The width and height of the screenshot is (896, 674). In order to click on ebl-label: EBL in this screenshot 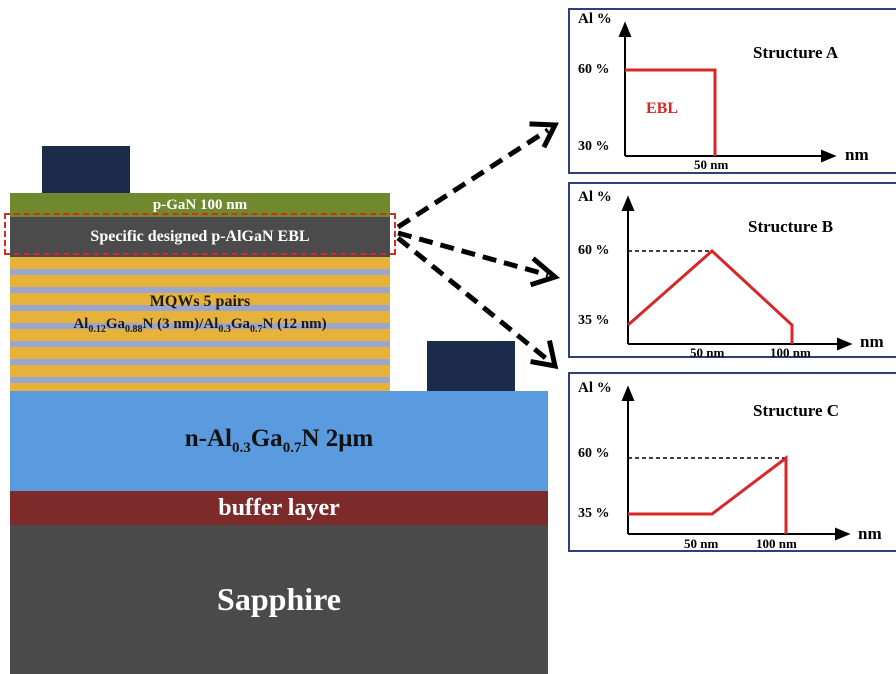, I will do `click(662, 108)`.